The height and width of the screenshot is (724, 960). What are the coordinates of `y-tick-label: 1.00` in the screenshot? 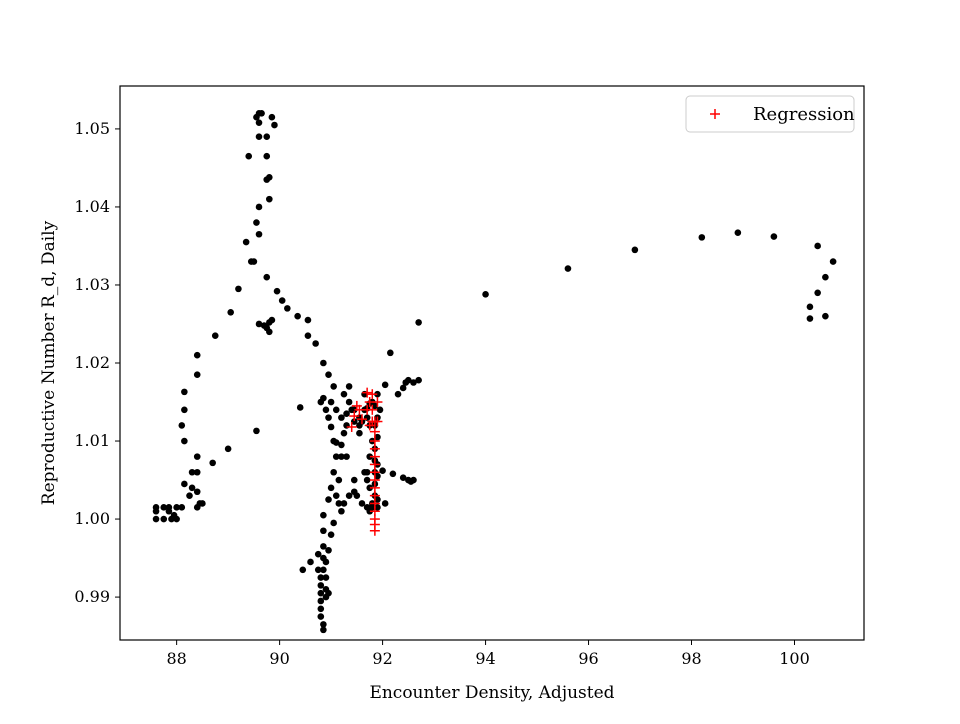 It's located at (92, 518).